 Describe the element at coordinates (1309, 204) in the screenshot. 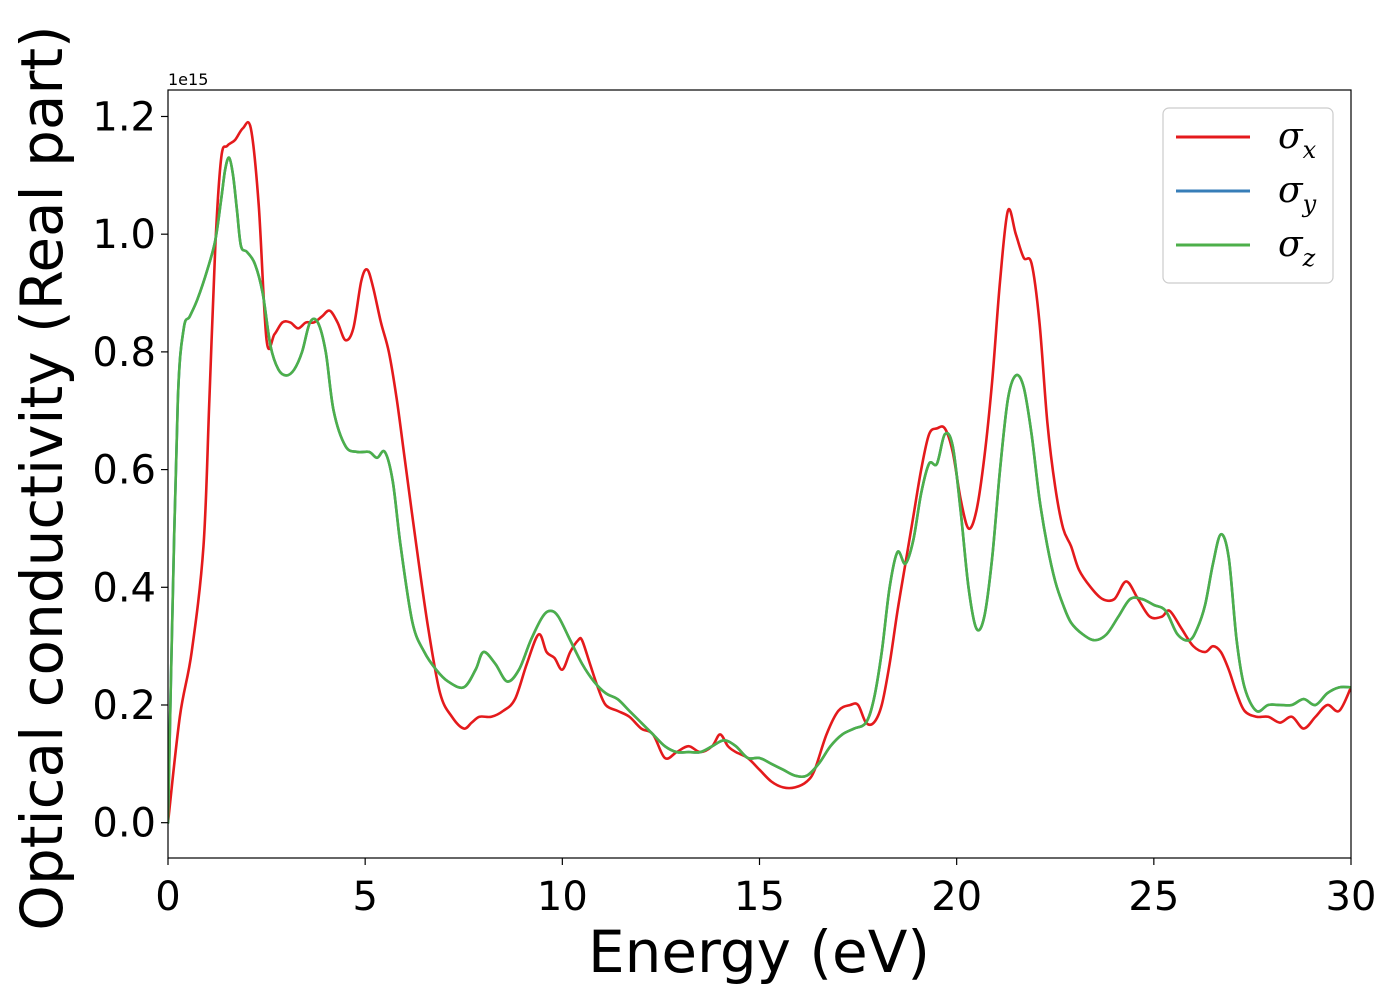

I see `legend-subscript: y` at that location.